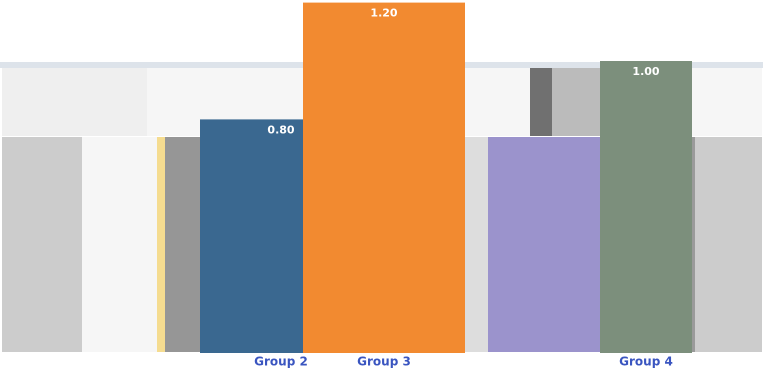  What do you see at coordinates (383, 13) in the screenshot?
I see `value-label: 1.20` at bounding box center [383, 13].